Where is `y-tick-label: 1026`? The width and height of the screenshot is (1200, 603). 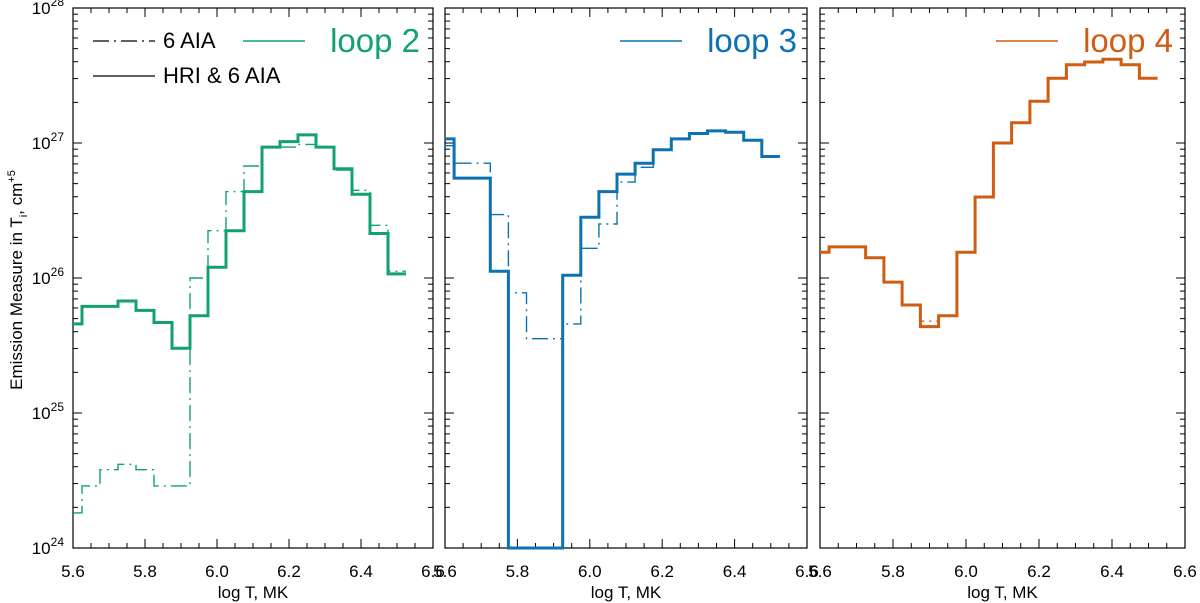 y-tick-label: 1026 is located at coordinates (48, 276).